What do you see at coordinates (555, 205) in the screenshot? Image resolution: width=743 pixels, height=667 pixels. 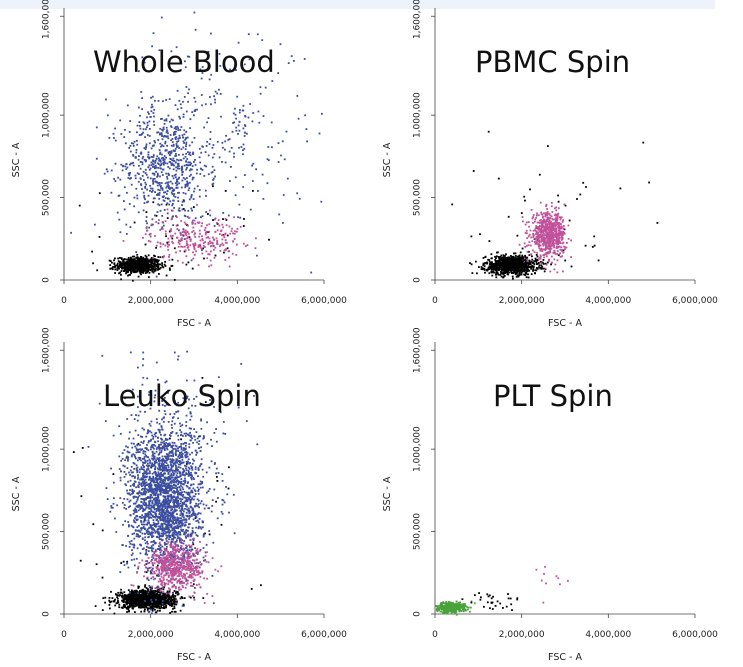 I see `scatter-points` at bounding box center [555, 205].